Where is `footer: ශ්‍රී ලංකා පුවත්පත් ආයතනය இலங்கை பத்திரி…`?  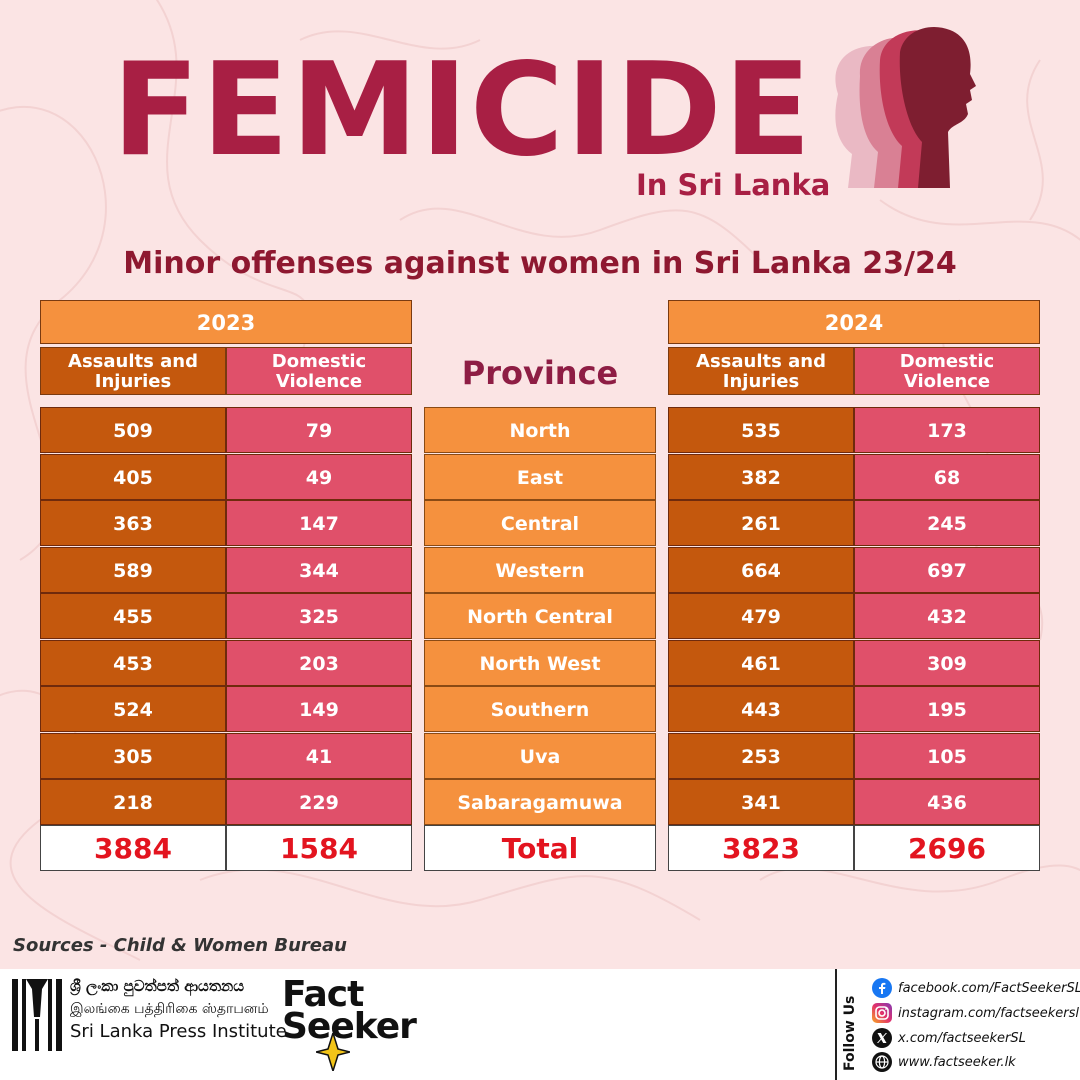 footer: ශ්‍රී ලංකා පුවත්පත් ආයතනය இலங்கை பத்திரி… is located at coordinates (540, 1024).